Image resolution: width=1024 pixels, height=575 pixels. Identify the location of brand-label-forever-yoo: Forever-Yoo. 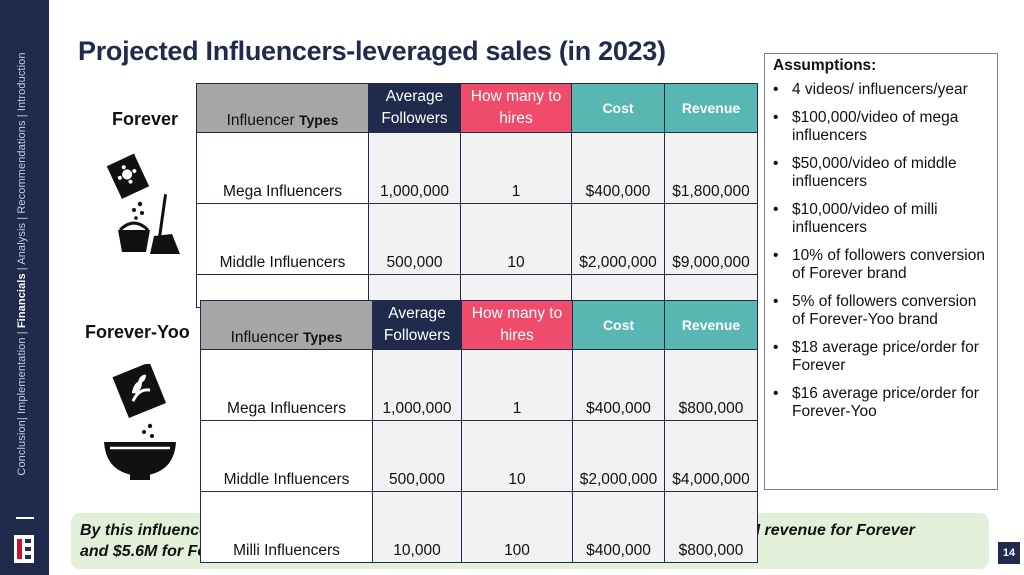
(137, 332).